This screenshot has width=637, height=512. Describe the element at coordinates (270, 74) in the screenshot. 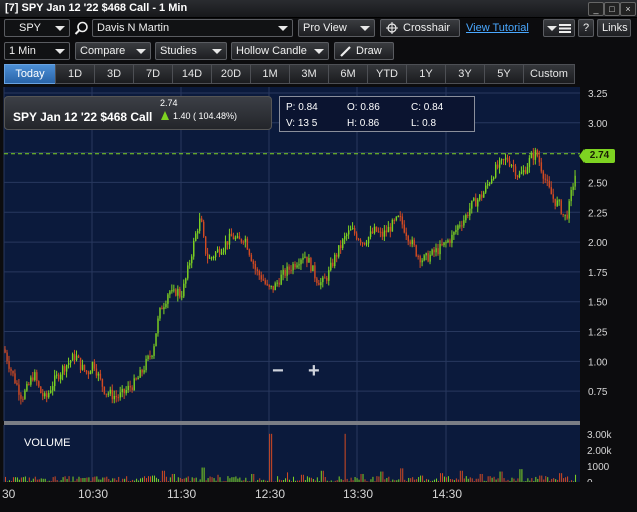

I see `range-tab-1m: 1M` at that location.